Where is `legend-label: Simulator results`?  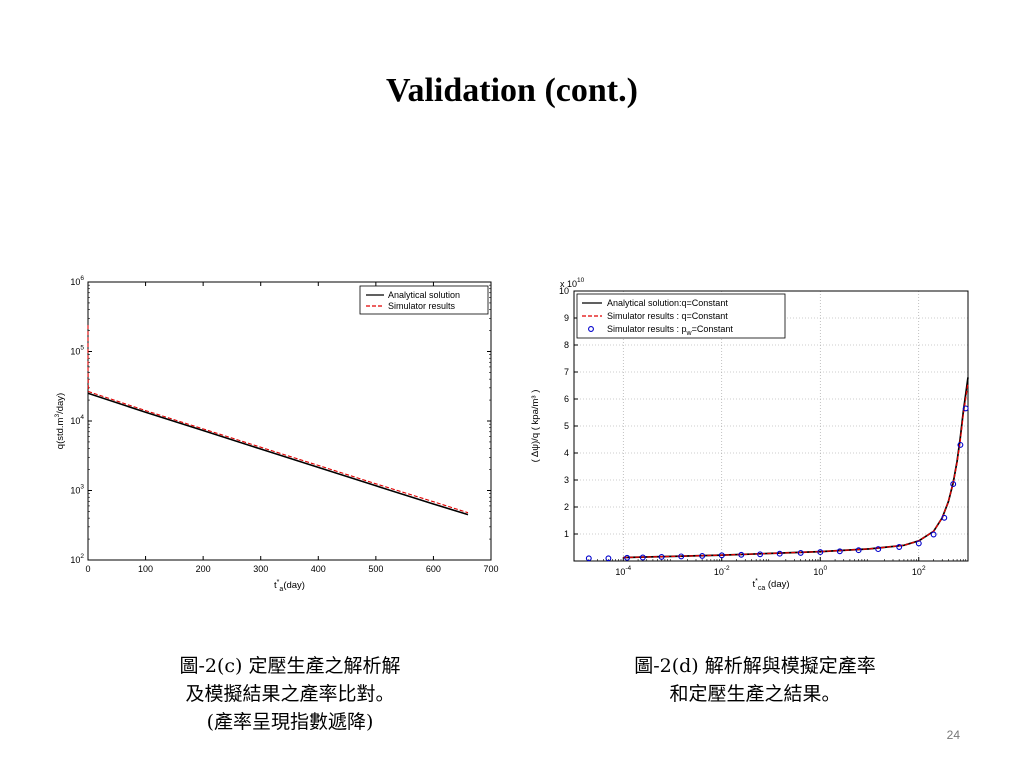 legend-label: Simulator results is located at coordinates (422, 306).